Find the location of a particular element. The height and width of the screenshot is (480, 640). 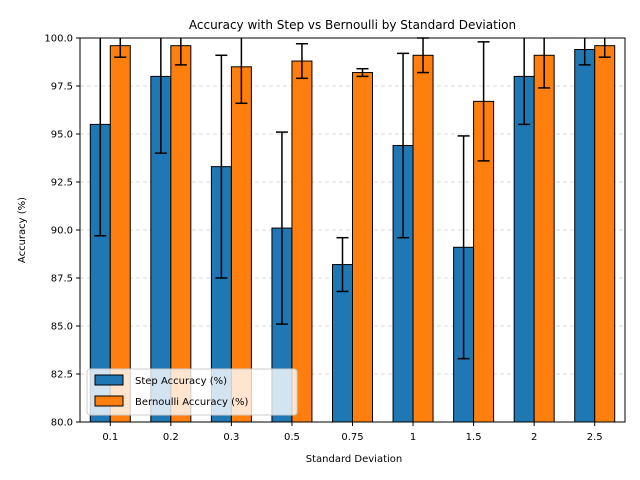

legend-box is located at coordinates (192, 392).